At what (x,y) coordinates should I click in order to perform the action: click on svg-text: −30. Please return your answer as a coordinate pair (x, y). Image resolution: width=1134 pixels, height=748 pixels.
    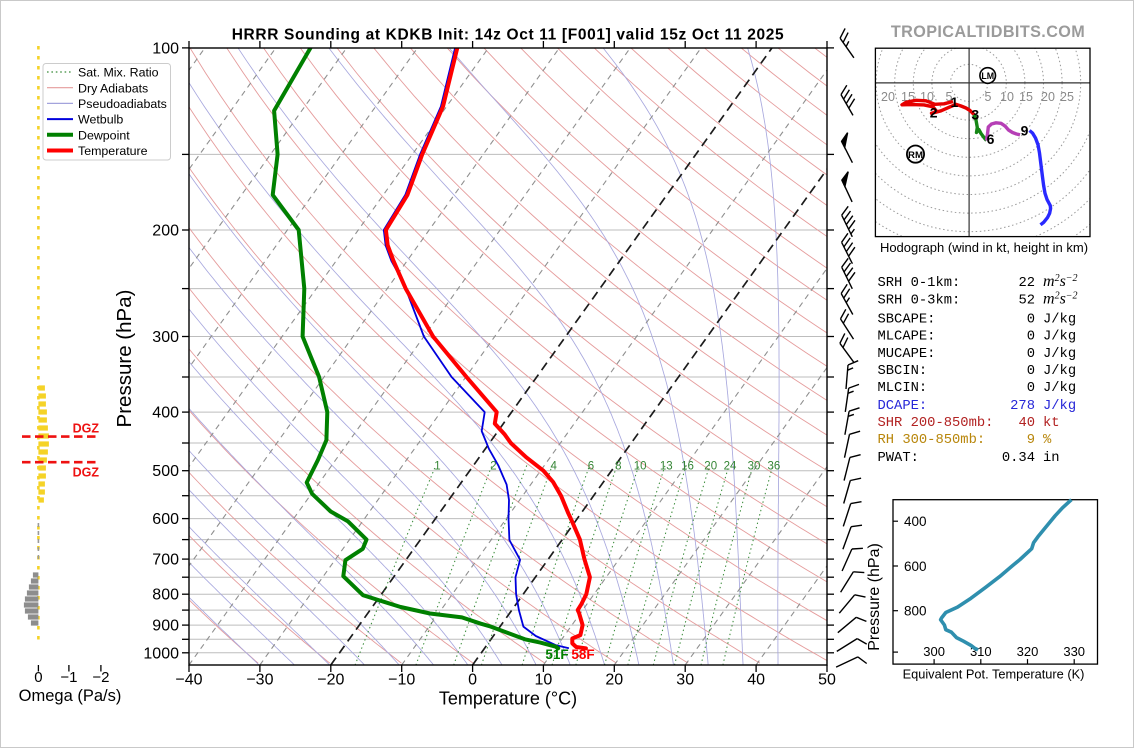
    Looking at the image, I should click on (259, 680).